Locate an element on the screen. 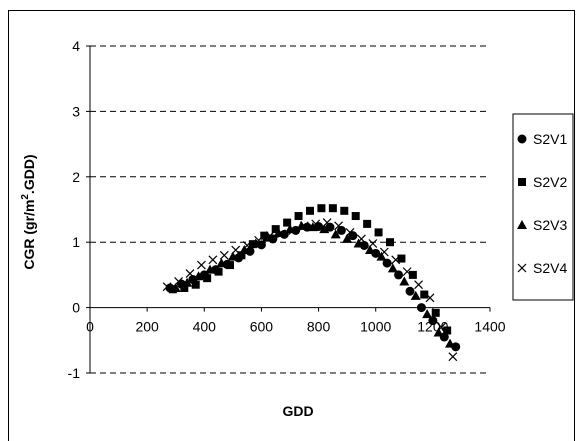 This screenshot has width=583, height=441. y-axis-title: CGR (gr/m2.GDD) is located at coordinates (28, 211).